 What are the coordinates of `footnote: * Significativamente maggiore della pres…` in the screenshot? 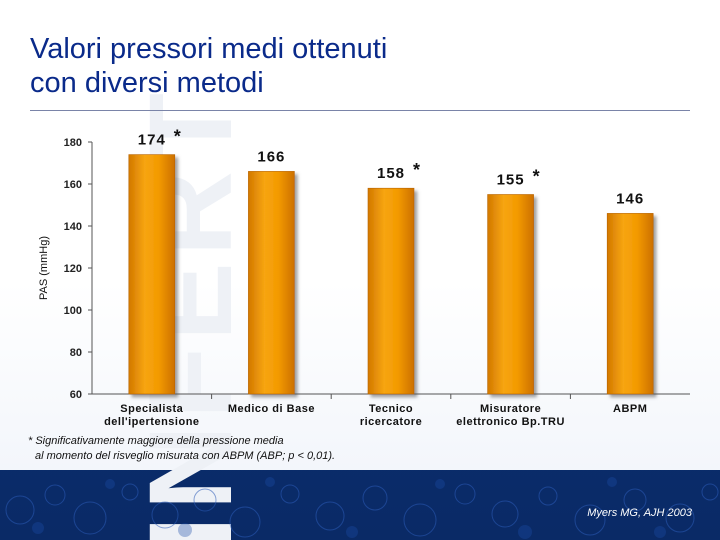 It's located at (181, 449).